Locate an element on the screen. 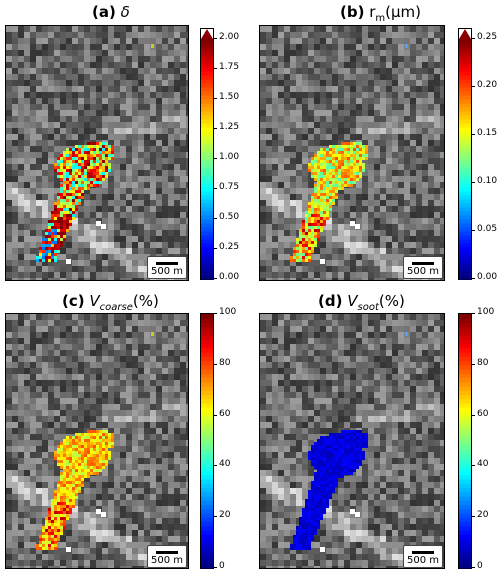 This screenshot has height=575, width=500. colorbar-tick-label: 2.00 is located at coordinates (229, 37).